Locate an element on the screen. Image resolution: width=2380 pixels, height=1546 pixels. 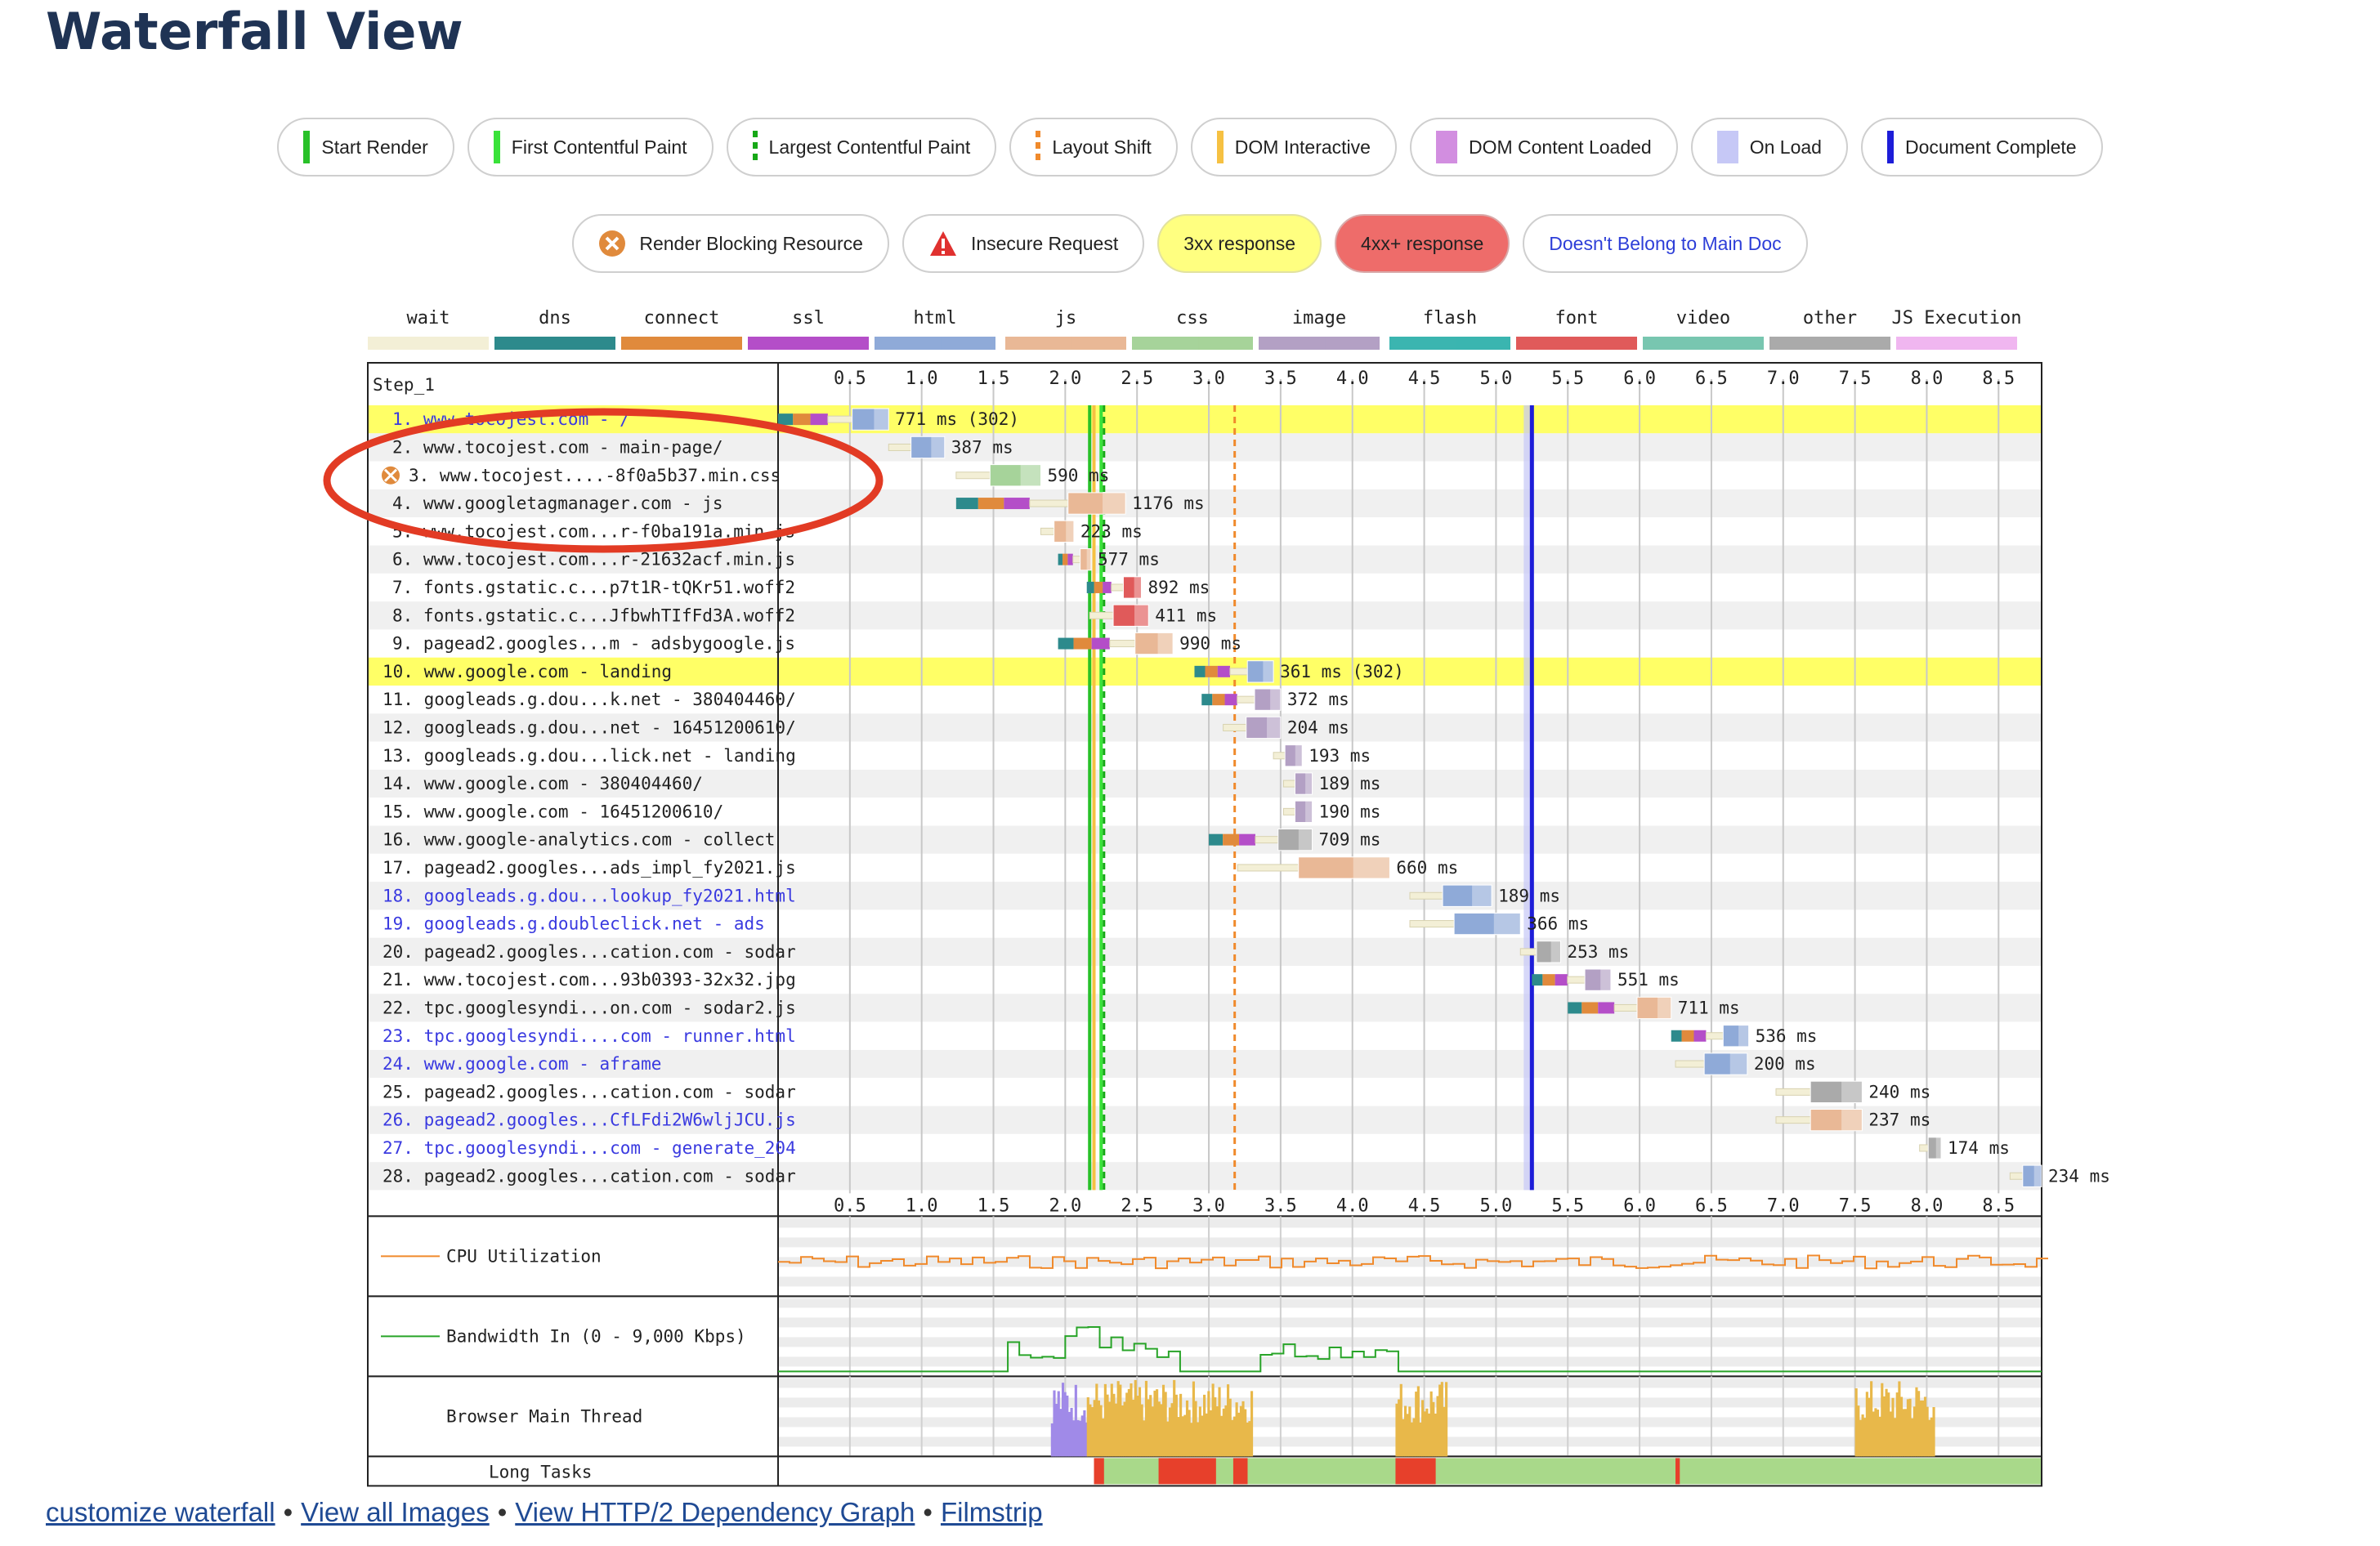
http2-dependency-graph-link: View HTTP/2 Dependency Graph is located at coordinates (715, 1512).